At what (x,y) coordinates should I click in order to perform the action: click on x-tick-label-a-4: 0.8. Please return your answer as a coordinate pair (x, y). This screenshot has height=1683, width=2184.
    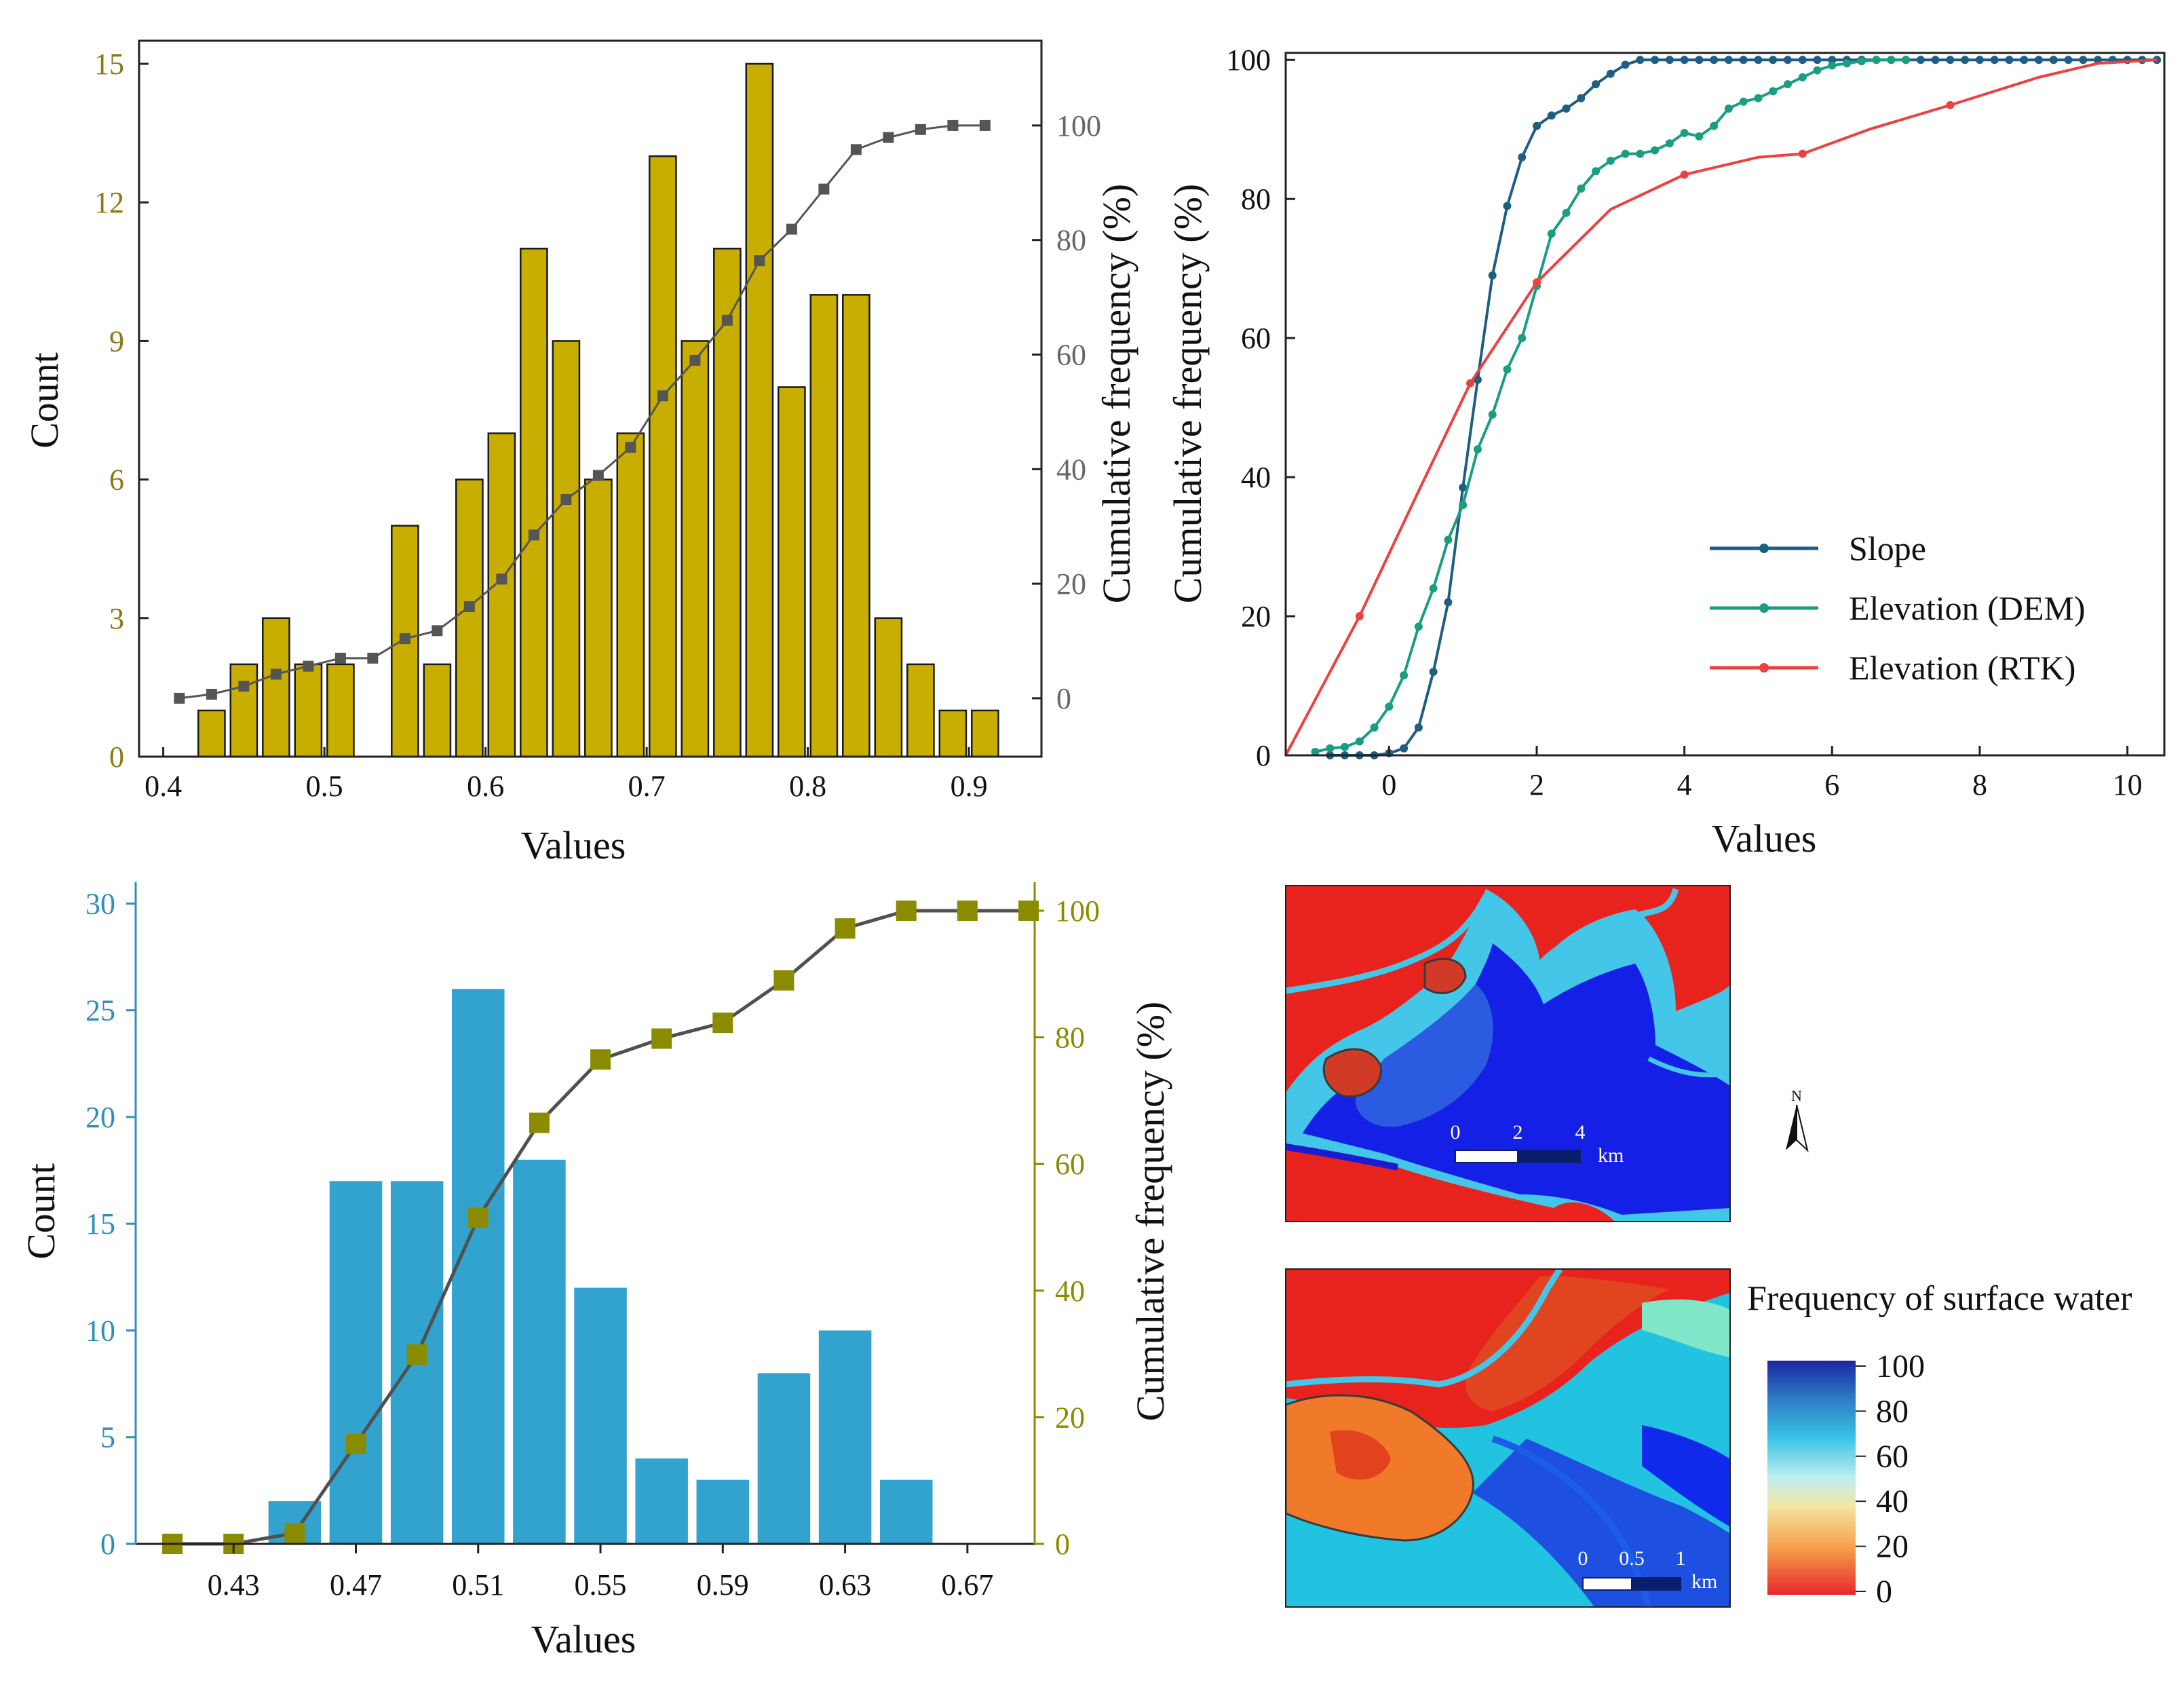
    Looking at the image, I should click on (808, 786).